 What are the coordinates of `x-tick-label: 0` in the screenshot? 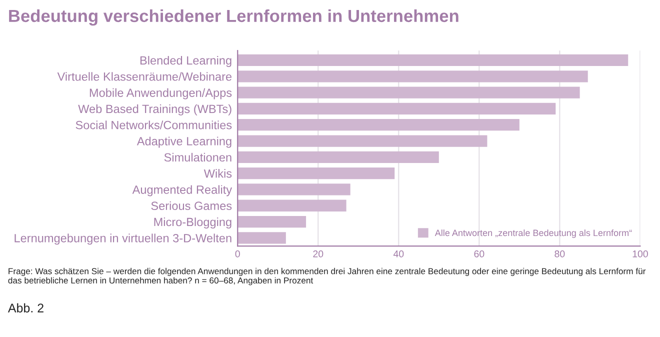 It's located at (237, 254).